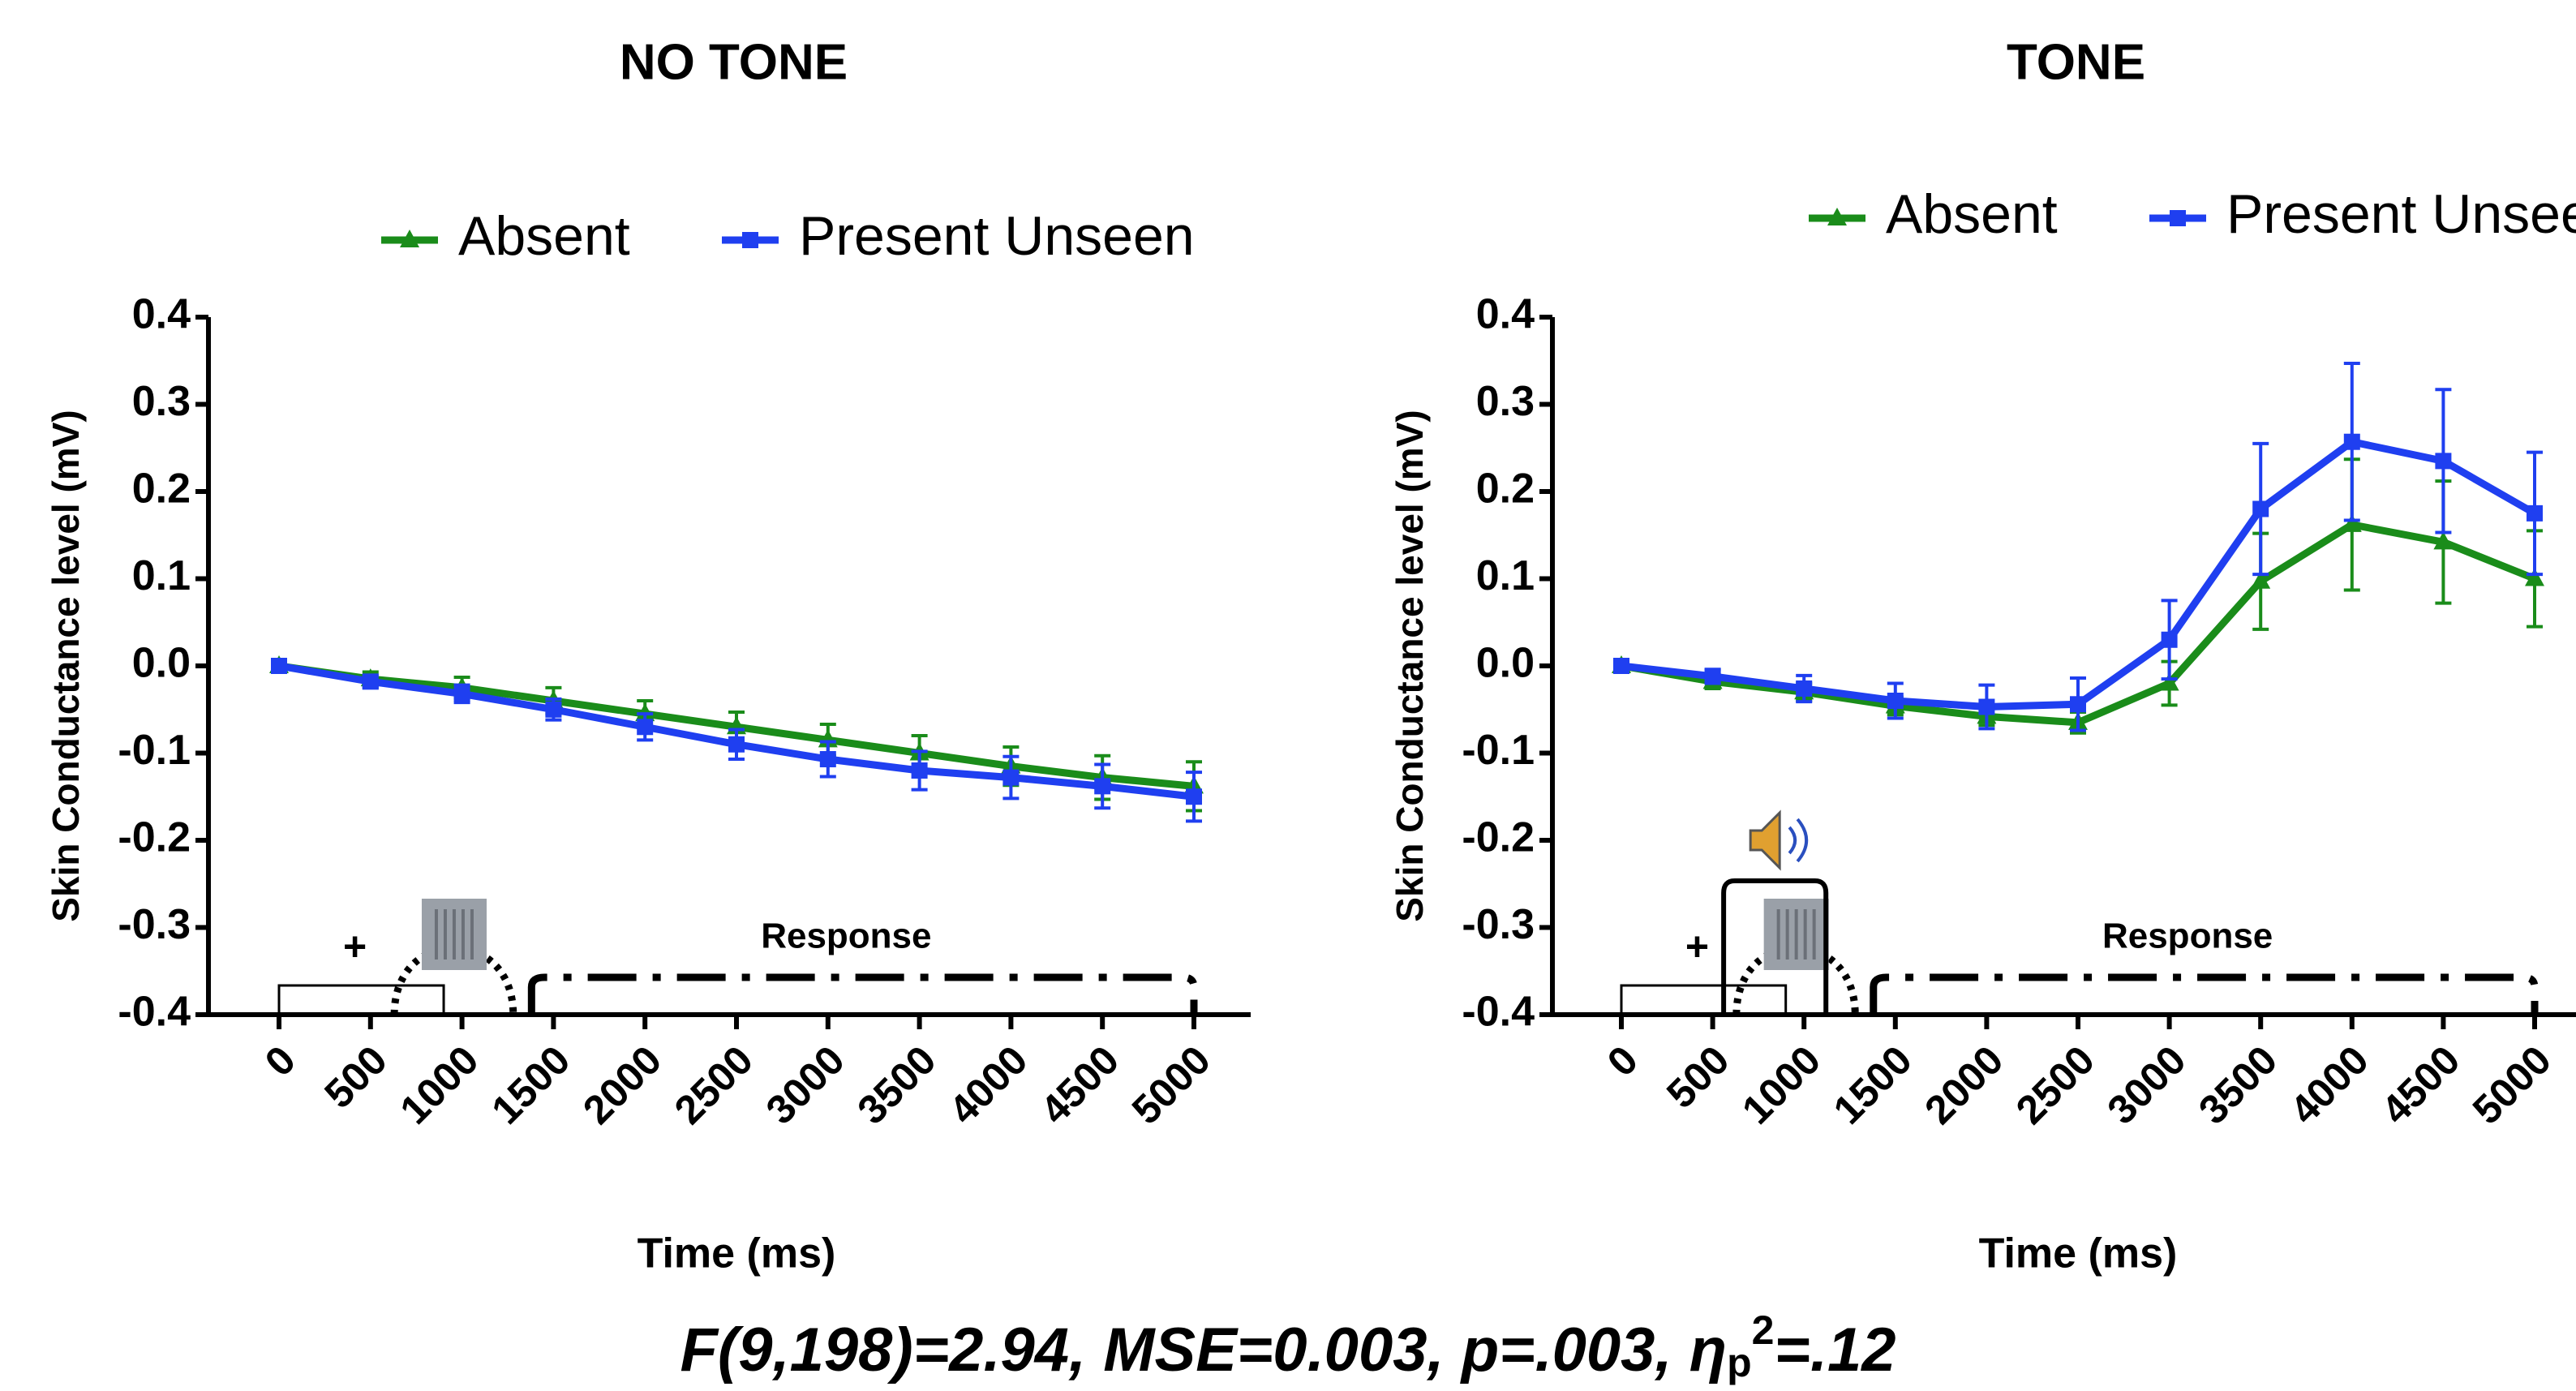 This screenshot has height=1391, width=2576. I want to click on speaker-waves, so click(1798, 840).